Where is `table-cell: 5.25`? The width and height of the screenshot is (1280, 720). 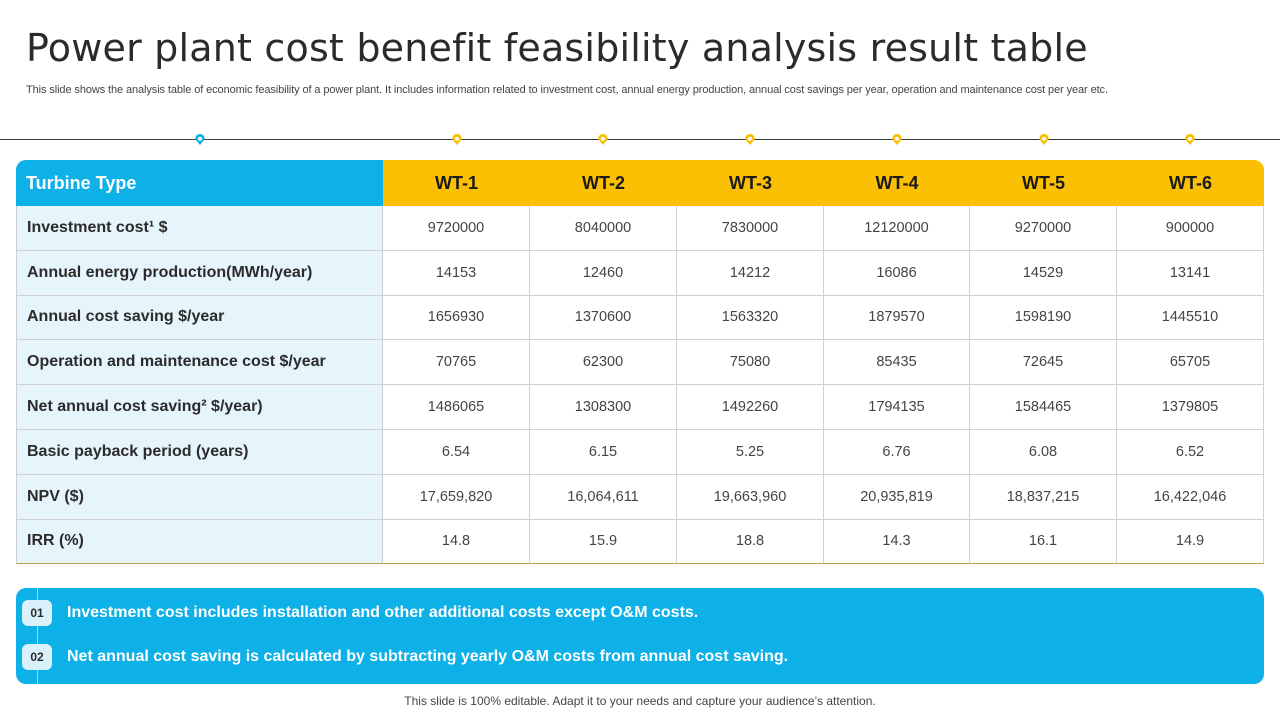 table-cell: 5.25 is located at coordinates (750, 452).